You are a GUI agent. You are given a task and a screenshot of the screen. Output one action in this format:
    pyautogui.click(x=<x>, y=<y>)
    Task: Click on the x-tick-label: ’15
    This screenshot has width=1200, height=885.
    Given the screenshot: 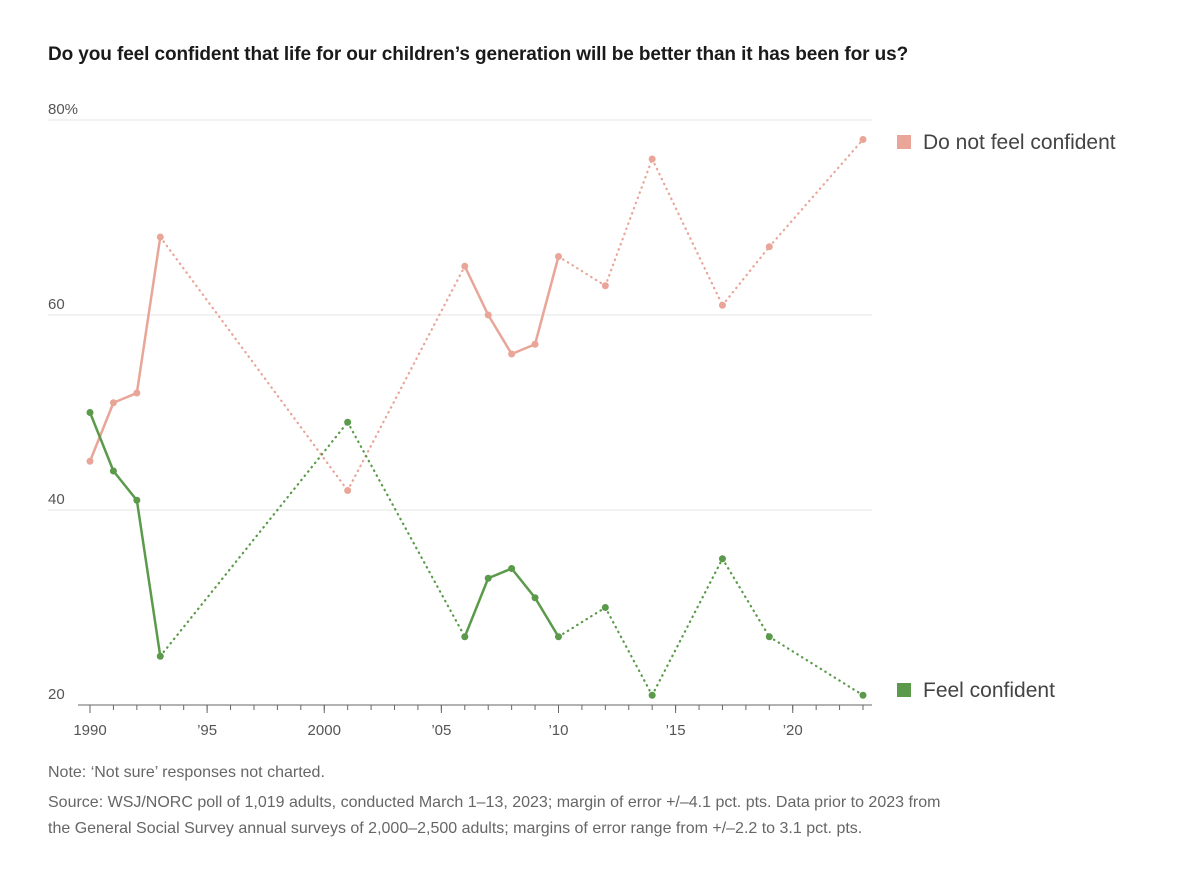 What is the action you would take?
    pyautogui.click(x=676, y=730)
    